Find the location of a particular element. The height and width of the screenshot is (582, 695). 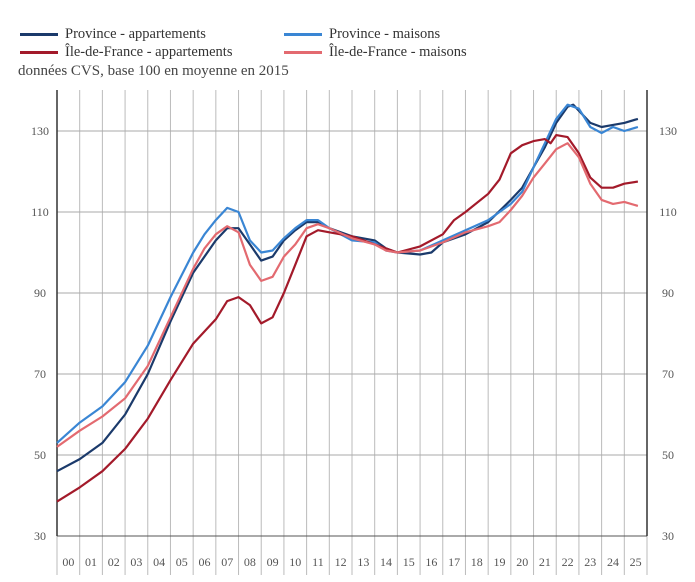

y-tick-label-right: 70 is located at coordinates (668, 374).